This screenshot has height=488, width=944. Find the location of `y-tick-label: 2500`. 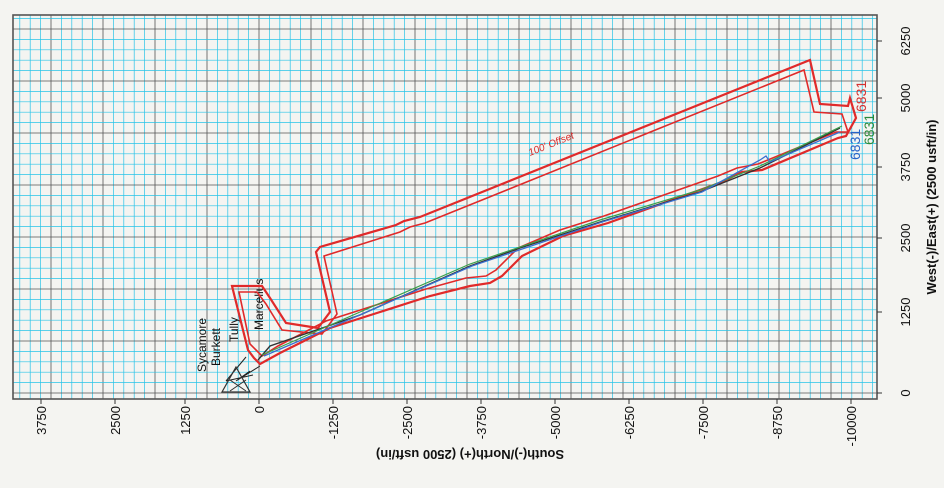

y-tick-label: 2500 is located at coordinates (905, 238).